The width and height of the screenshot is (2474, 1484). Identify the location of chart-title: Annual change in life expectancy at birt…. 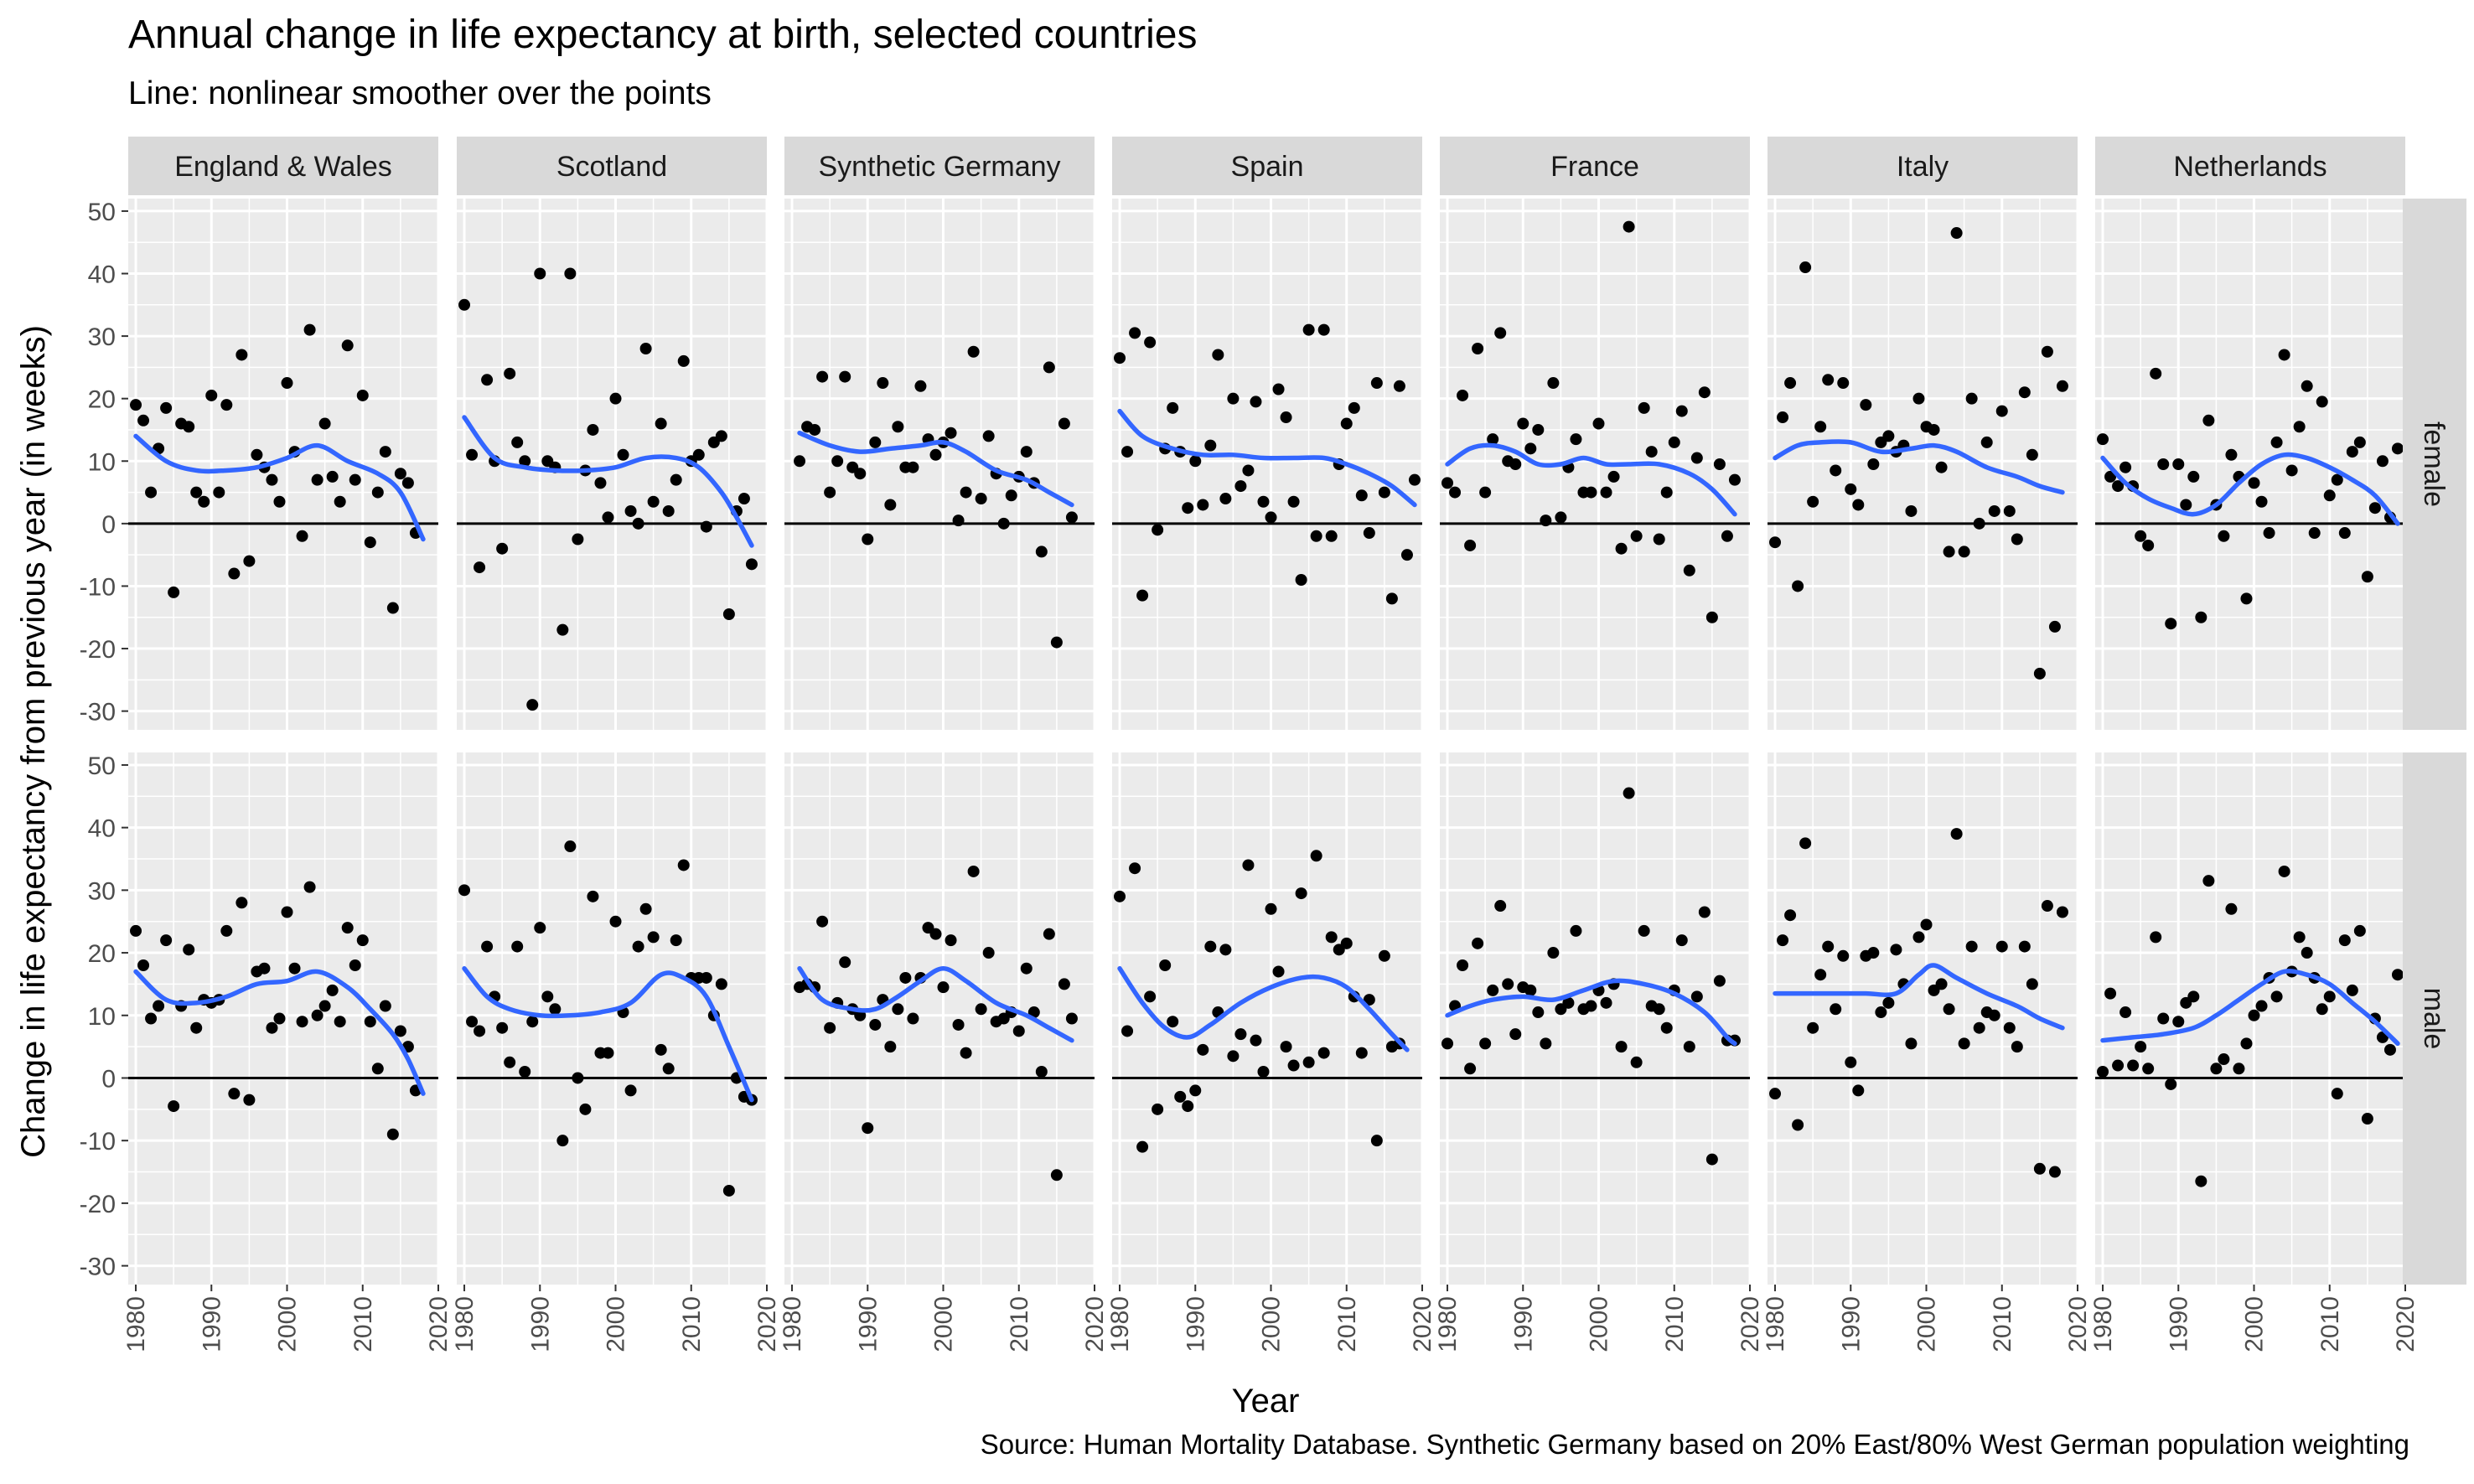
(663, 35).